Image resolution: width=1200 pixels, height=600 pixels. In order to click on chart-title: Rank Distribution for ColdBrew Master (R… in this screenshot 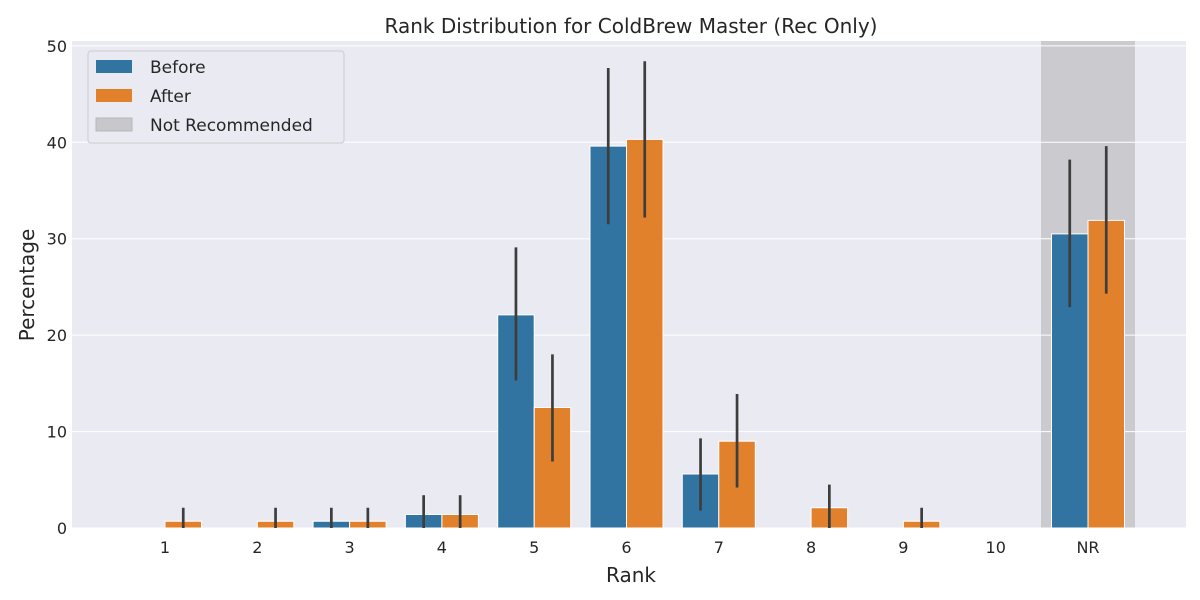, I will do `click(631, 26)`.